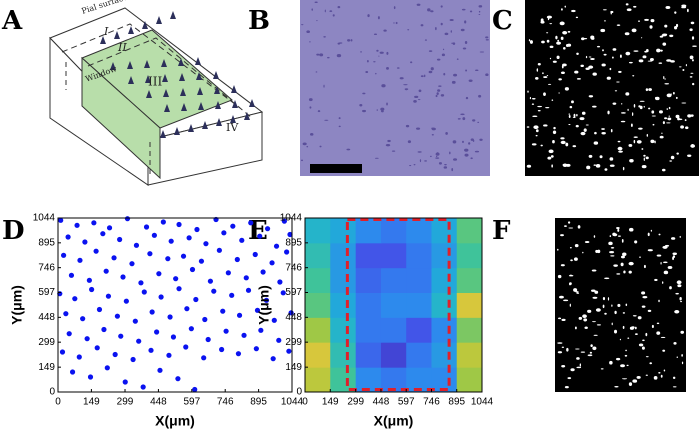 This screenshot has height=440, width=699. Describe the element at coordinates (258, 402) in the screenshot. I see `x-tick-label: 895` at that location.